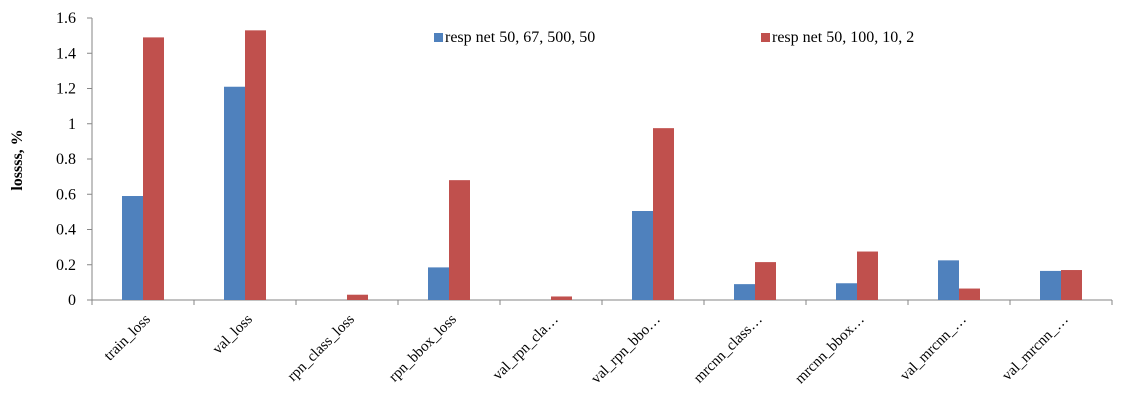  What do you see at coordinates (66, 159) in the screenshot?
I see `y-tick-label: 0.8` at bounding box center [66, 159].